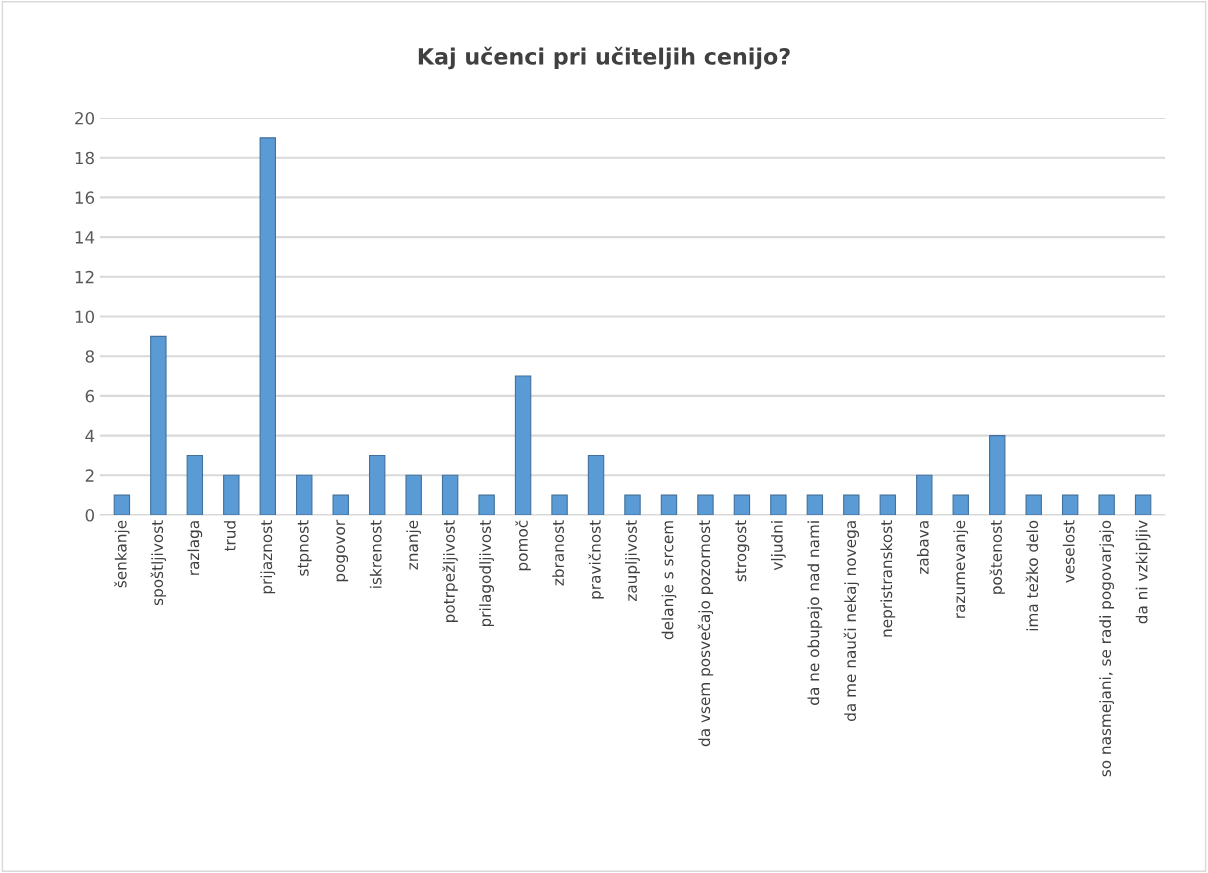 This screenshot has width=1208, height=873. What do you see at coordinates (450, 571) in the screenshot?
I see `x-tick-label: potrpežljivost` at bounding box center [450, 571].